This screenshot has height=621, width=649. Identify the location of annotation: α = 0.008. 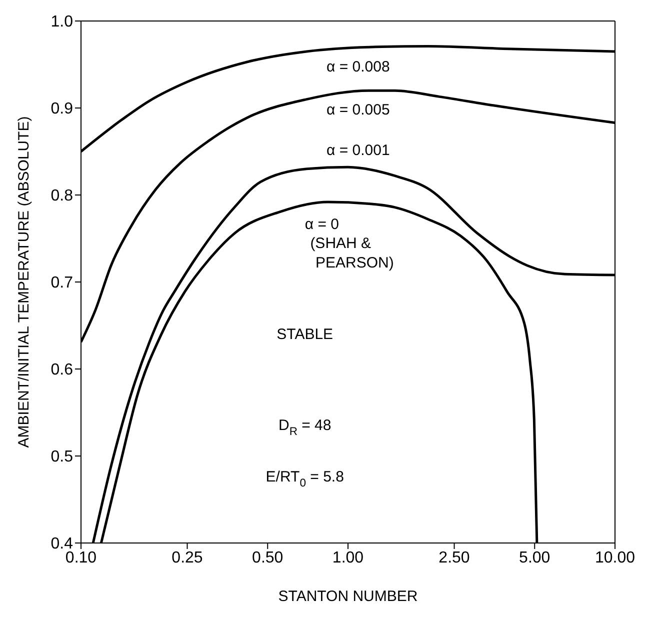
(358, 67).